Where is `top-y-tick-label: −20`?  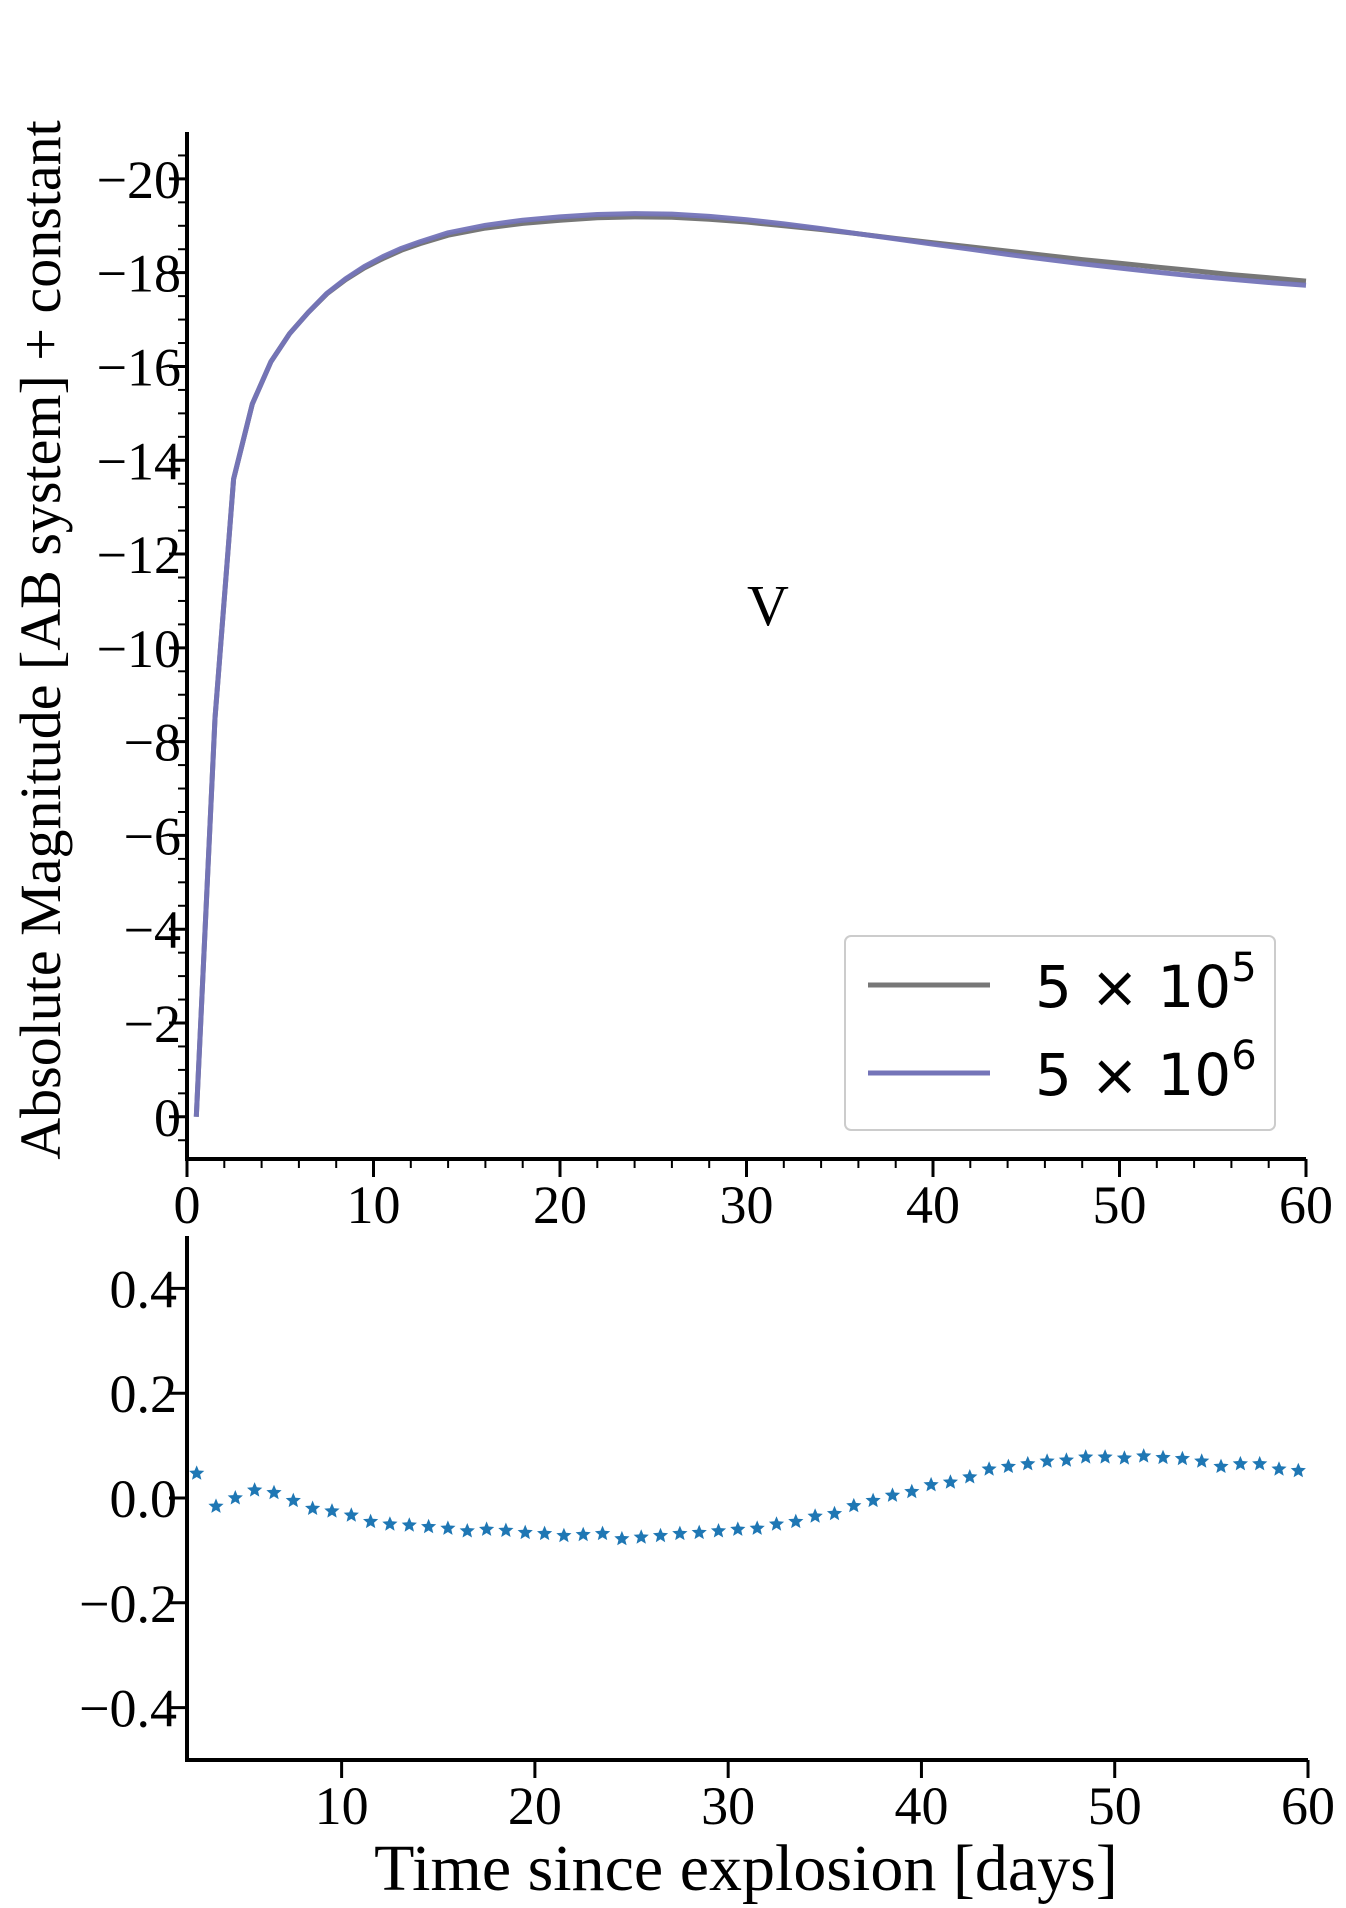
top-y-tick-label: −20 is located at coordinates (139, 180).